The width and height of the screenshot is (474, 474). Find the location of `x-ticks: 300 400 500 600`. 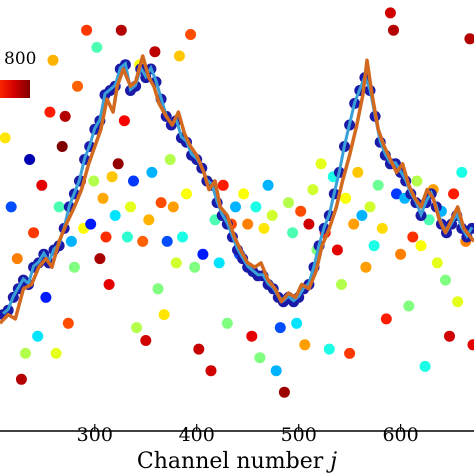

x-ticks: 300 400 500 600 is located at coordinates (248, 435).